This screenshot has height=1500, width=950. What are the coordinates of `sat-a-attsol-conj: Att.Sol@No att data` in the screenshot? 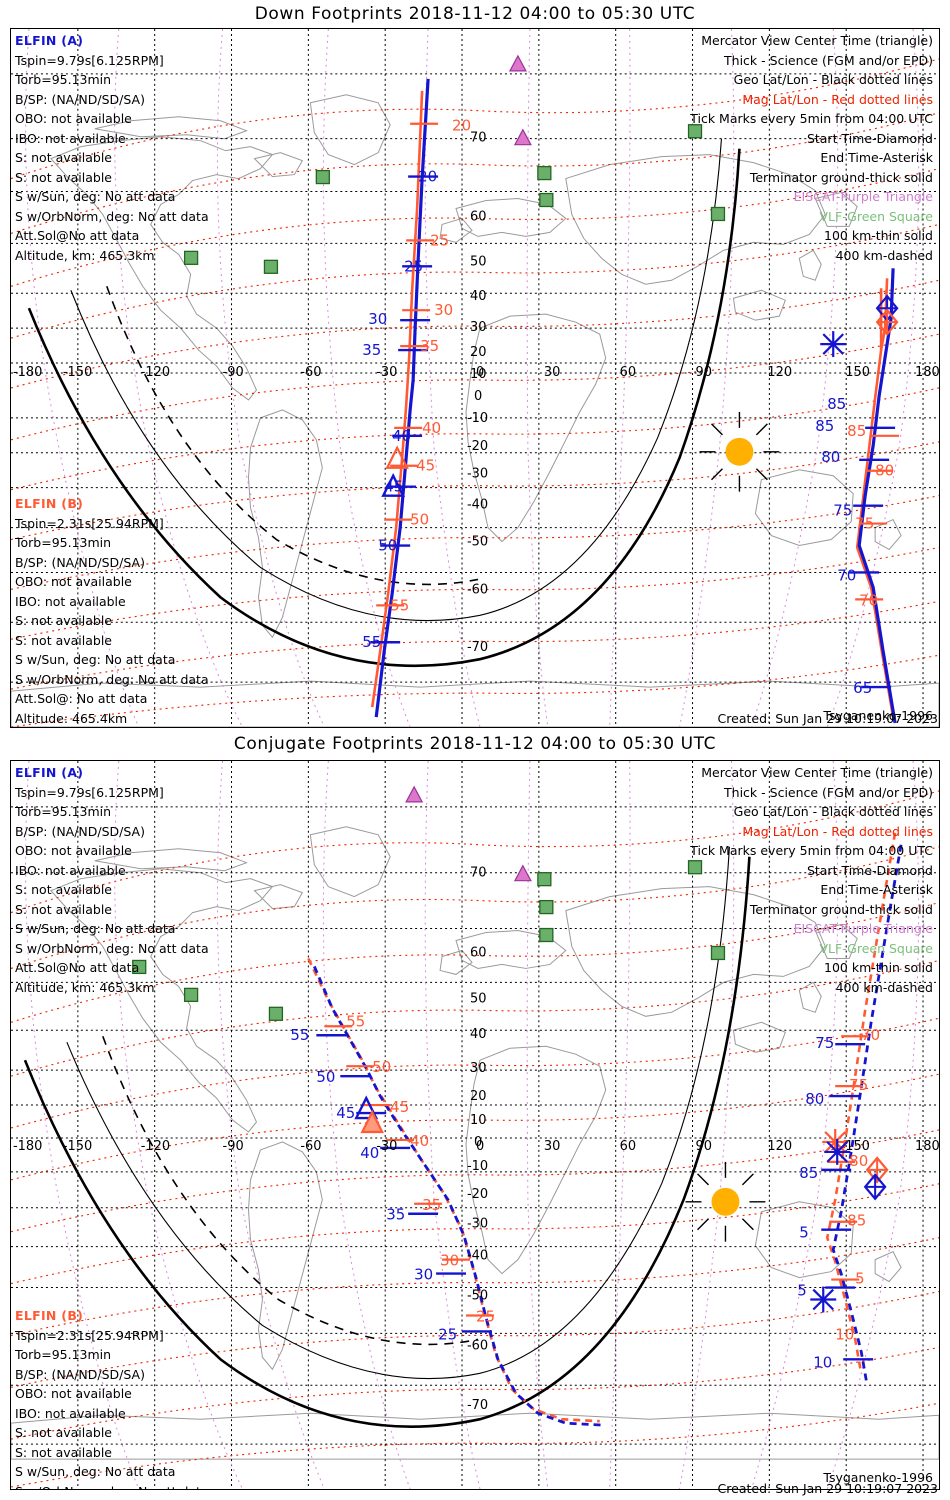 It's located at (77, 967).